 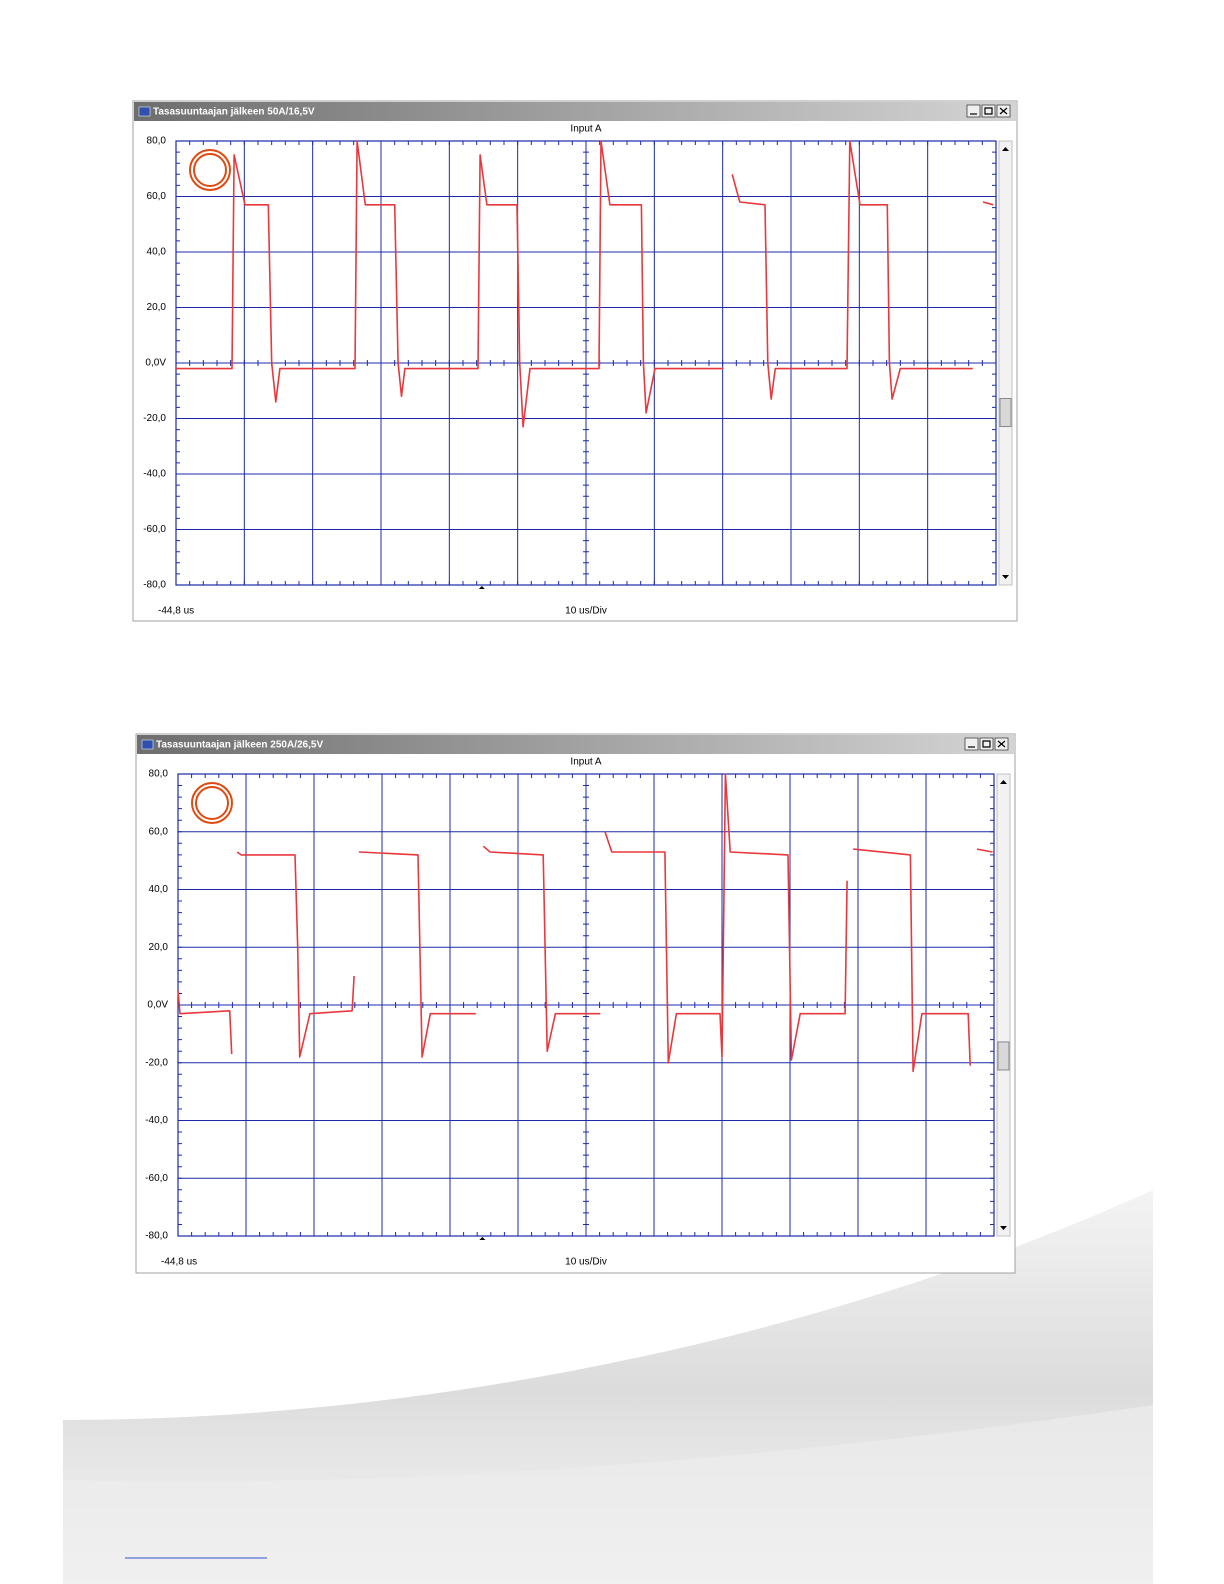 What do you see at coordinates (608, 1494) in the screenshot?
I see `background-swoosh` at bounding box center [608, 1494].